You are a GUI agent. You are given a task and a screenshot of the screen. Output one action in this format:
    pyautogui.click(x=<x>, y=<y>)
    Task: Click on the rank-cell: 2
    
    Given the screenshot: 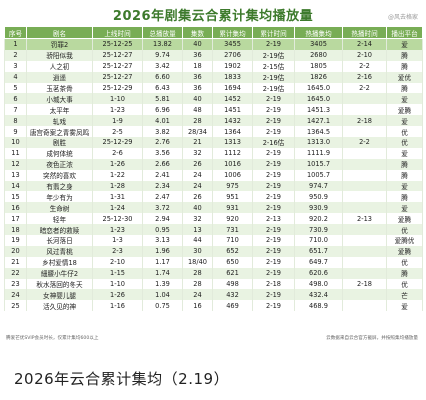 What is the action you would take?
    pyautogui.click(x=15, y=55)
    